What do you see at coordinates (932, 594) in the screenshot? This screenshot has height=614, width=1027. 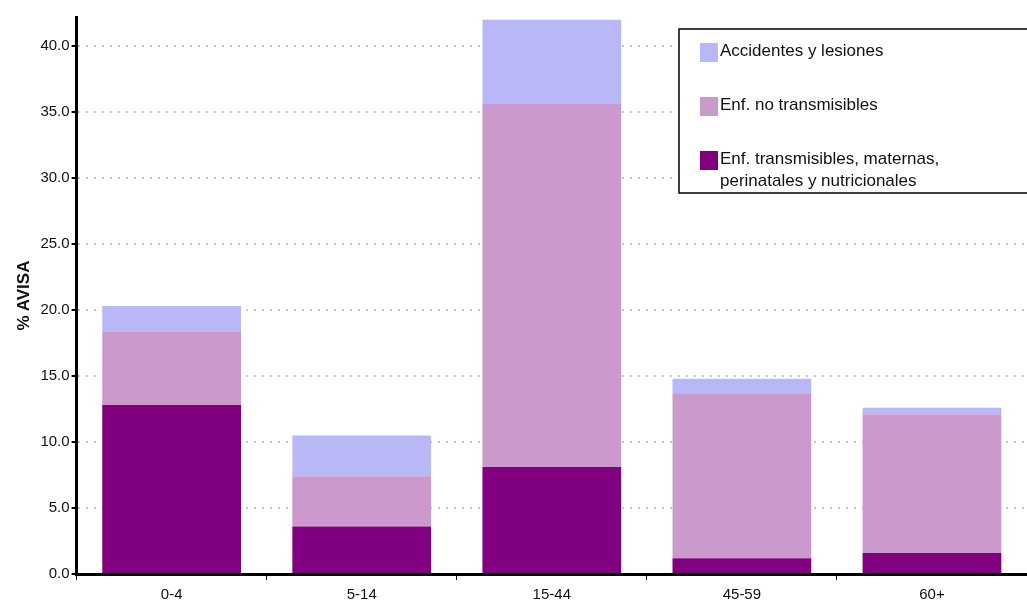 I see `x-tick-label: 60+` at bounding box center [932, 594].